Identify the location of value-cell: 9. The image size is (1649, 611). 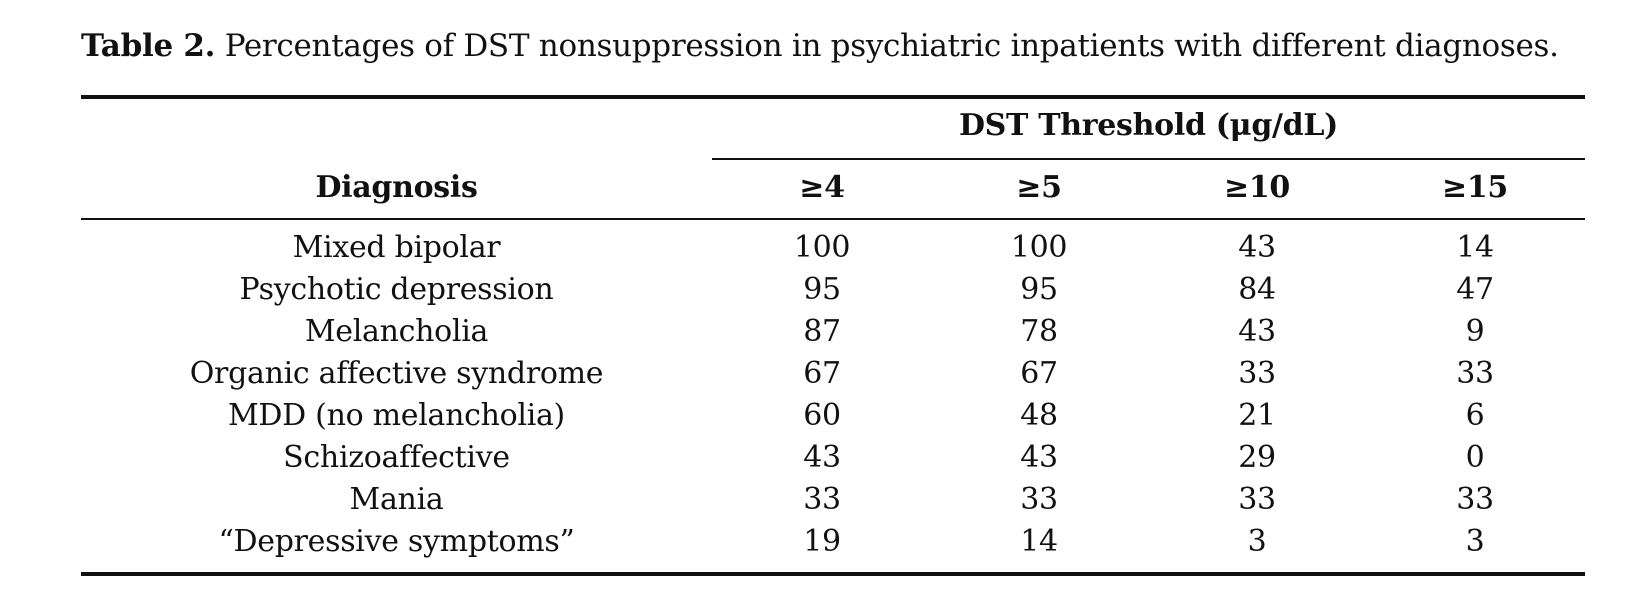
(1475, 331).